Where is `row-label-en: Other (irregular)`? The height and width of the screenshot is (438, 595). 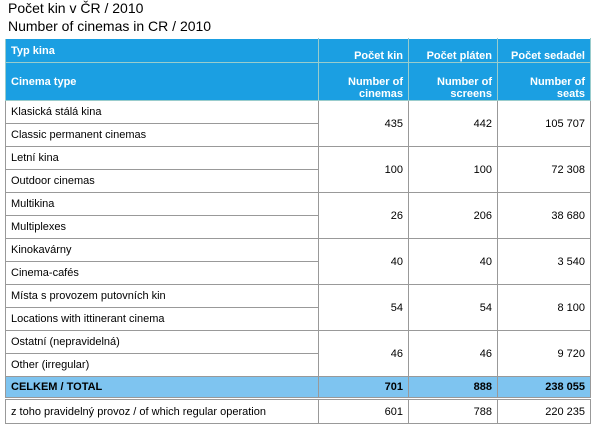 row-label-en: Other (irregular) is located at coordinates (162, 365).